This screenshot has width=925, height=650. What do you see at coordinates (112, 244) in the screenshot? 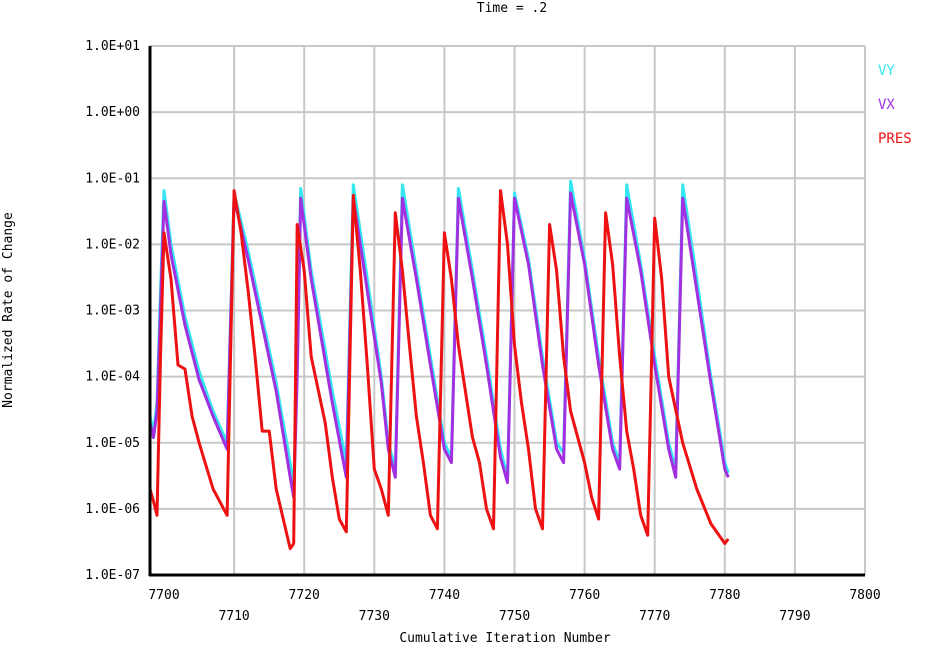
I see `y-tick-label: 1.0E-02` at bounding box center [112, 244].